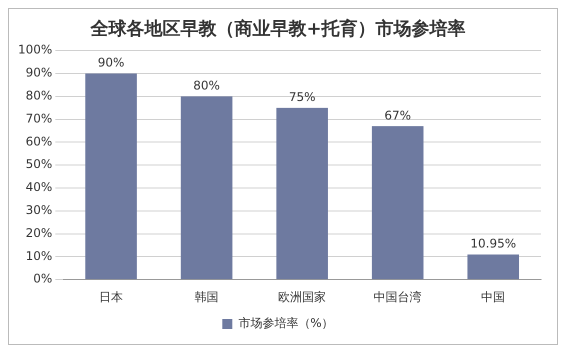 The width and height of the screenshot is (566, 353). Describe the element at coordinates (39, 255) in the screenshot. I see `y-tick-label: 10%` at that location.